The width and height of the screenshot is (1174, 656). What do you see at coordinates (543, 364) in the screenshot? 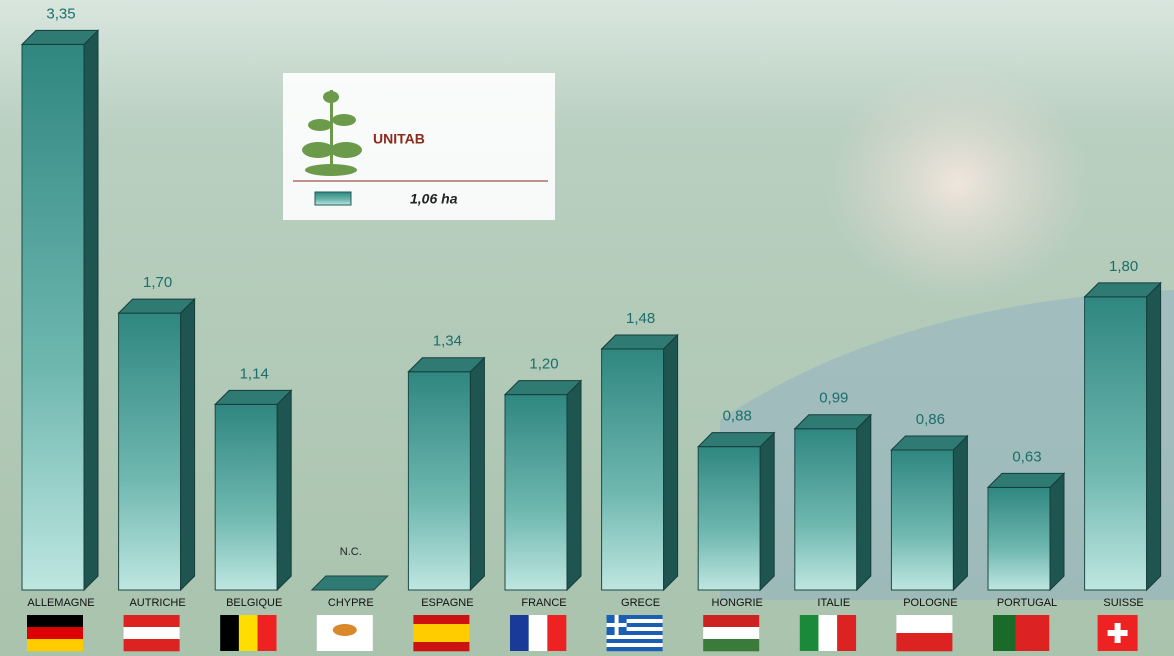
I see `value-label: 1,20` at bounding box center [543, 364].